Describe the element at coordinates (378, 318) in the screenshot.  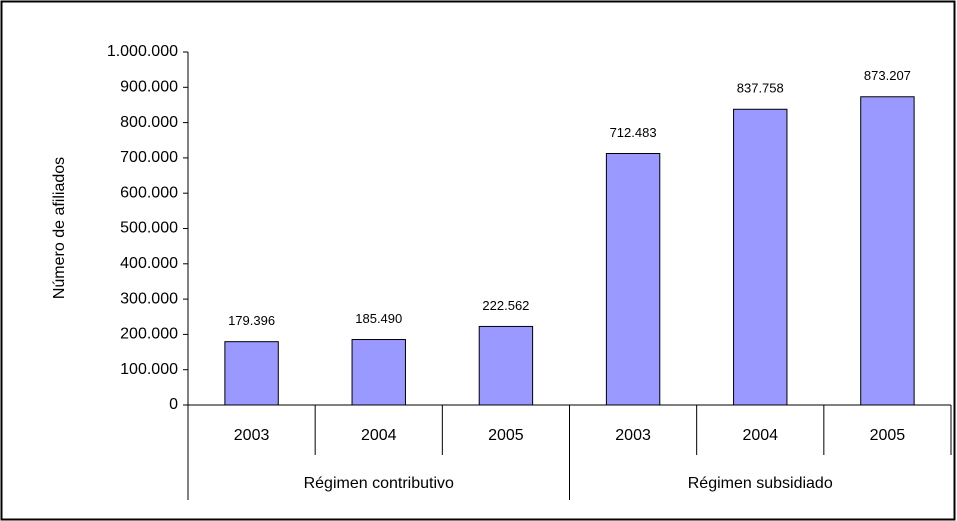
I see `value-label: 185.490` at that location.